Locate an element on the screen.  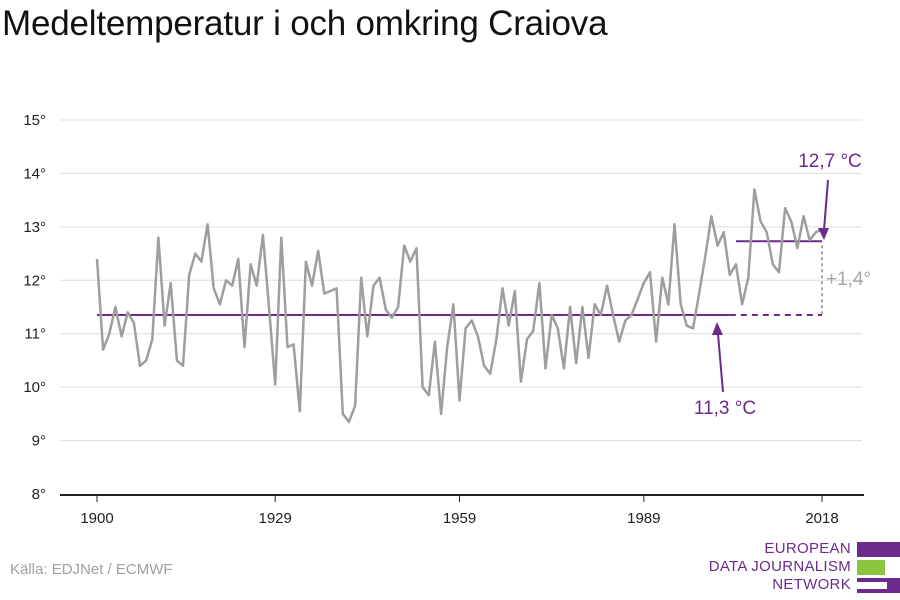
y-tick-label: 13° is located at coordinates (34, 227).